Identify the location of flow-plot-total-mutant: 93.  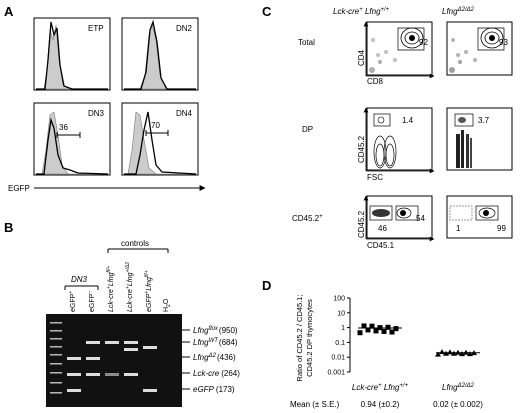
(479, 48).